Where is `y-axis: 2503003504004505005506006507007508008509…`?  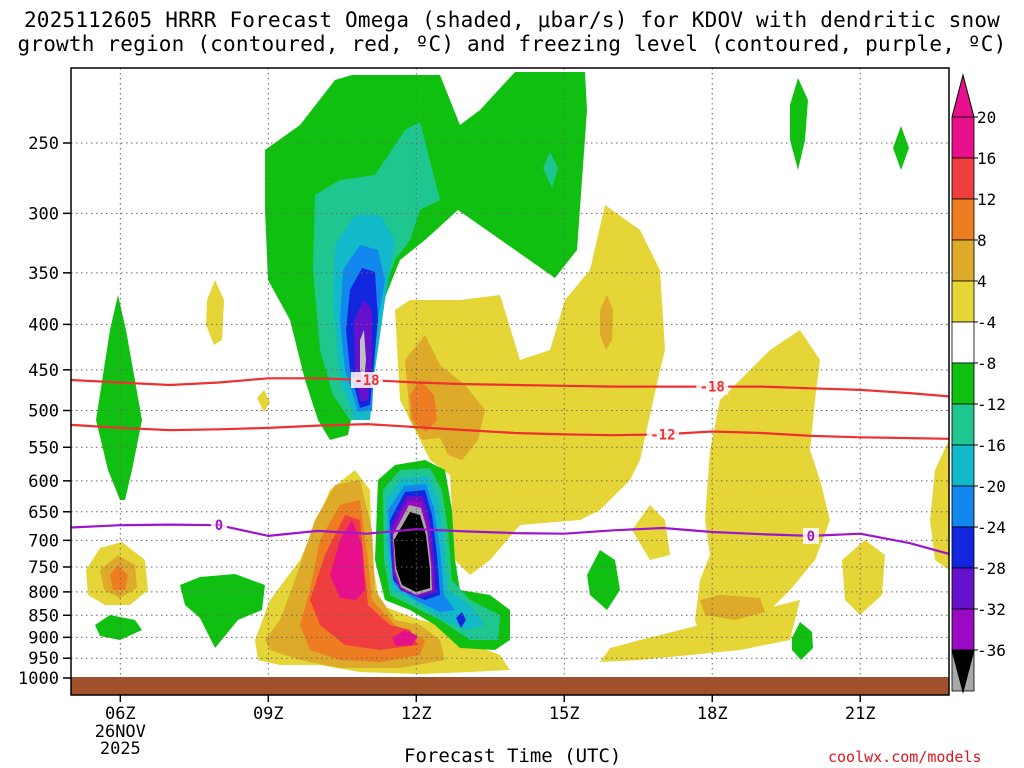 y-axis: 2503003504004505005506006507007508008509… is located at coordinates (44, 411).